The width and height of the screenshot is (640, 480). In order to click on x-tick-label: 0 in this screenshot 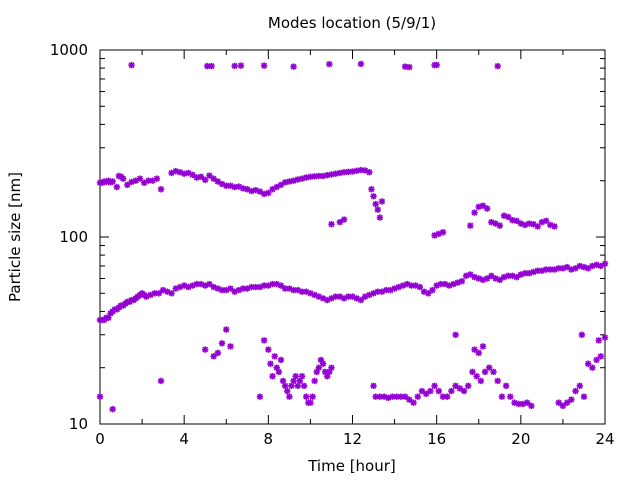, I will do `click(100, 439)`.